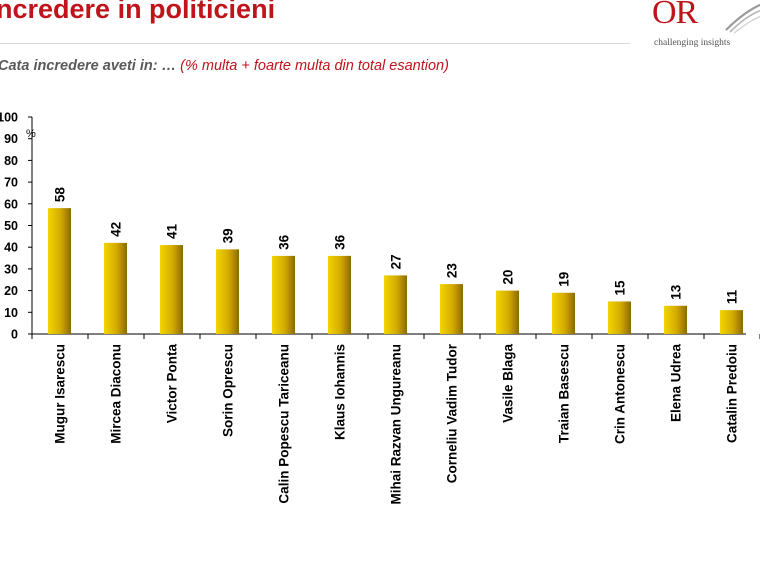  What do you see at coordinates (172, 232) in the screenshot?
I see `data-label: 41` at bounding box center [172, 232].